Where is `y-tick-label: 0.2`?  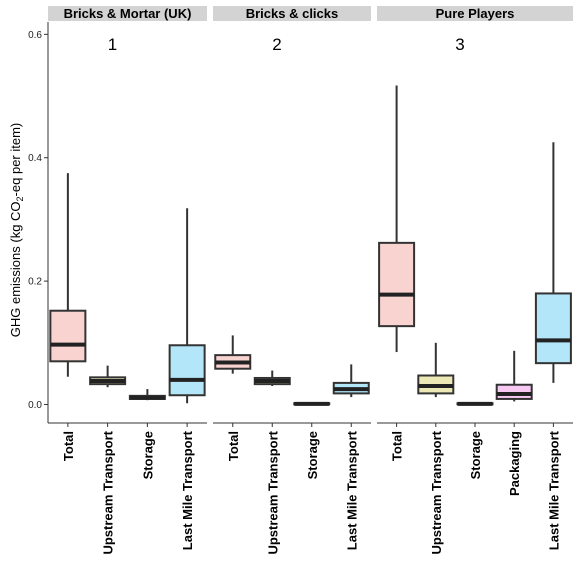 y-tick-label: 0.2 is located at coordinates (35, 282).